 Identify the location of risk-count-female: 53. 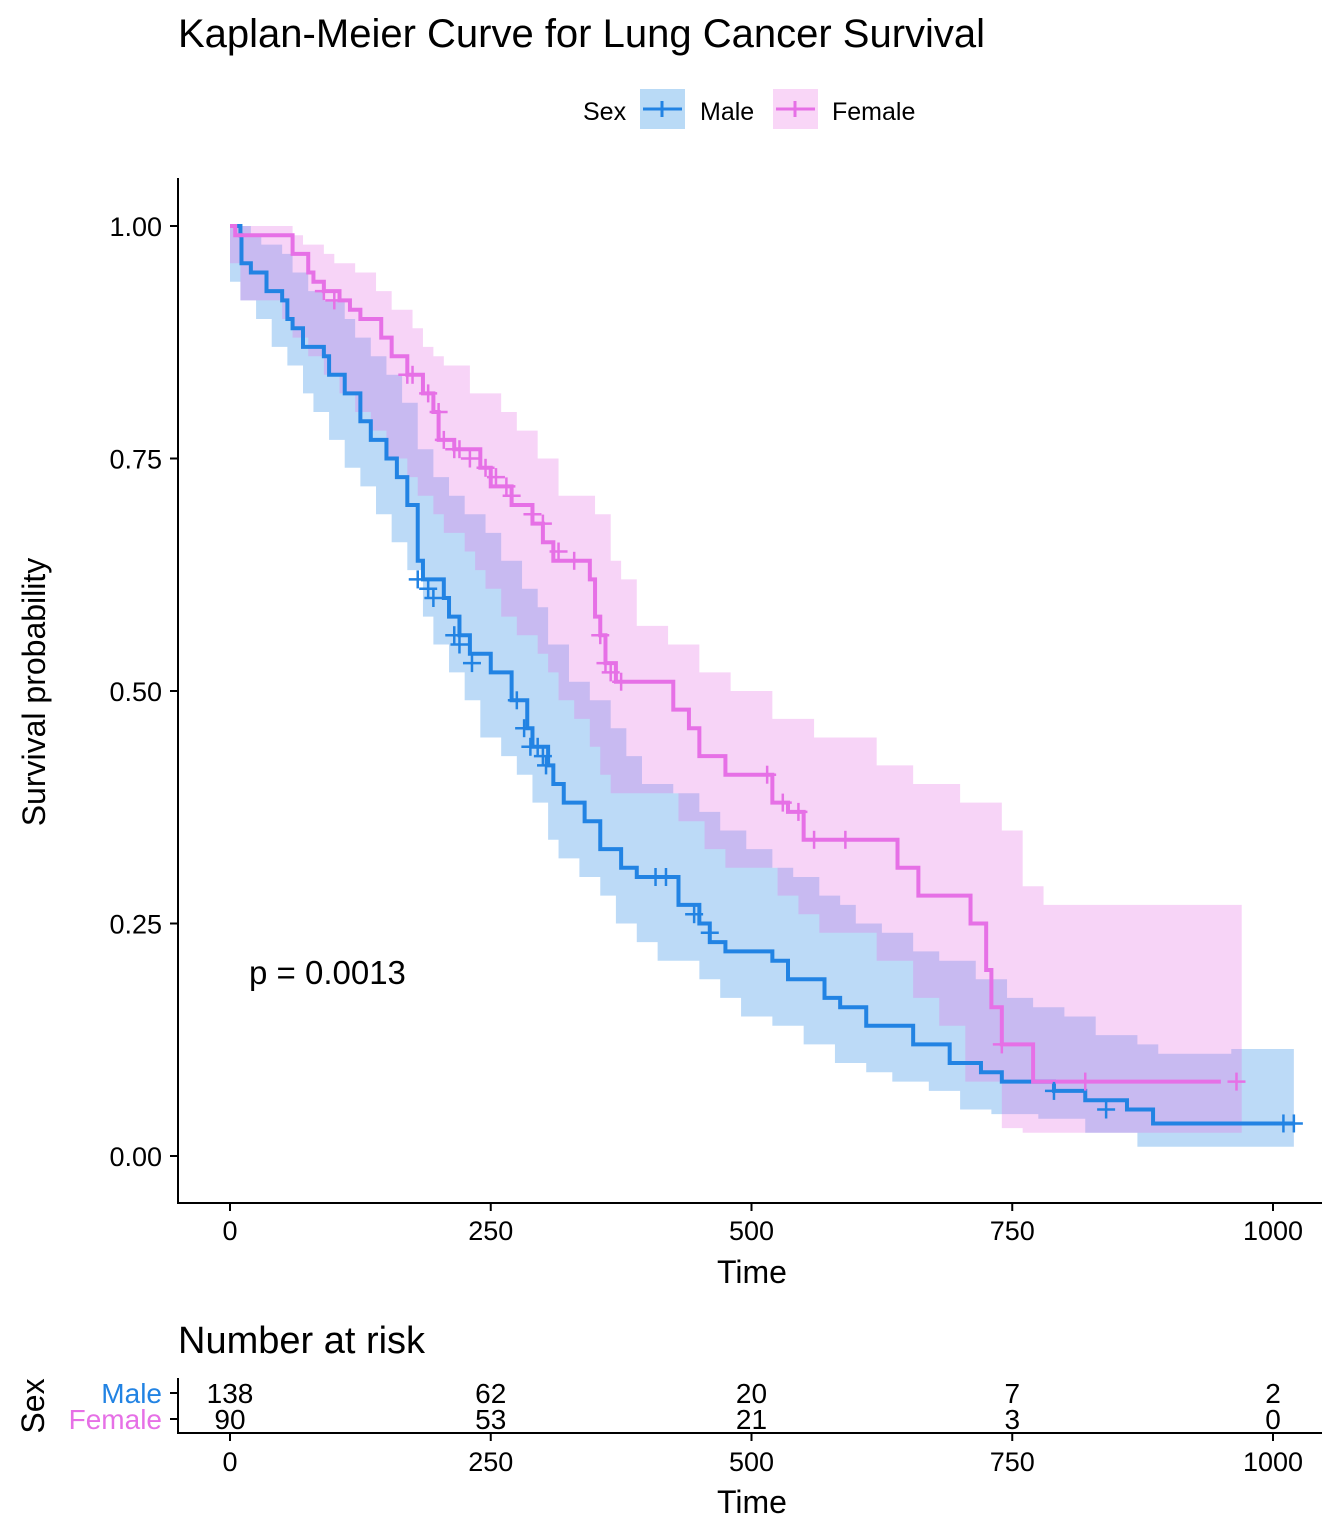
(490, 1419).